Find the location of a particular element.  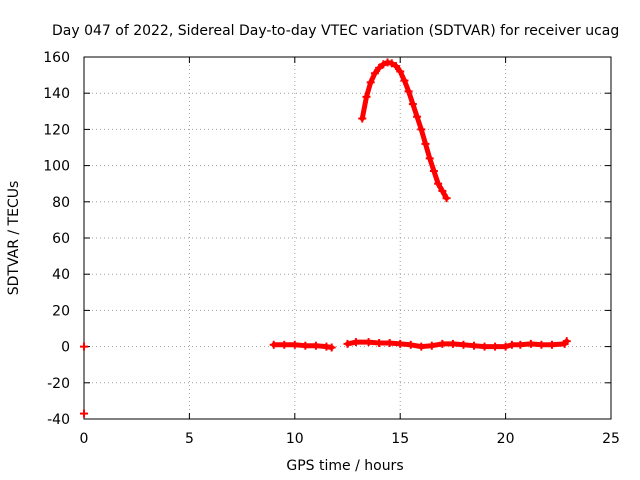

x-tick-label: 25 is located at coordinates (611, 439).